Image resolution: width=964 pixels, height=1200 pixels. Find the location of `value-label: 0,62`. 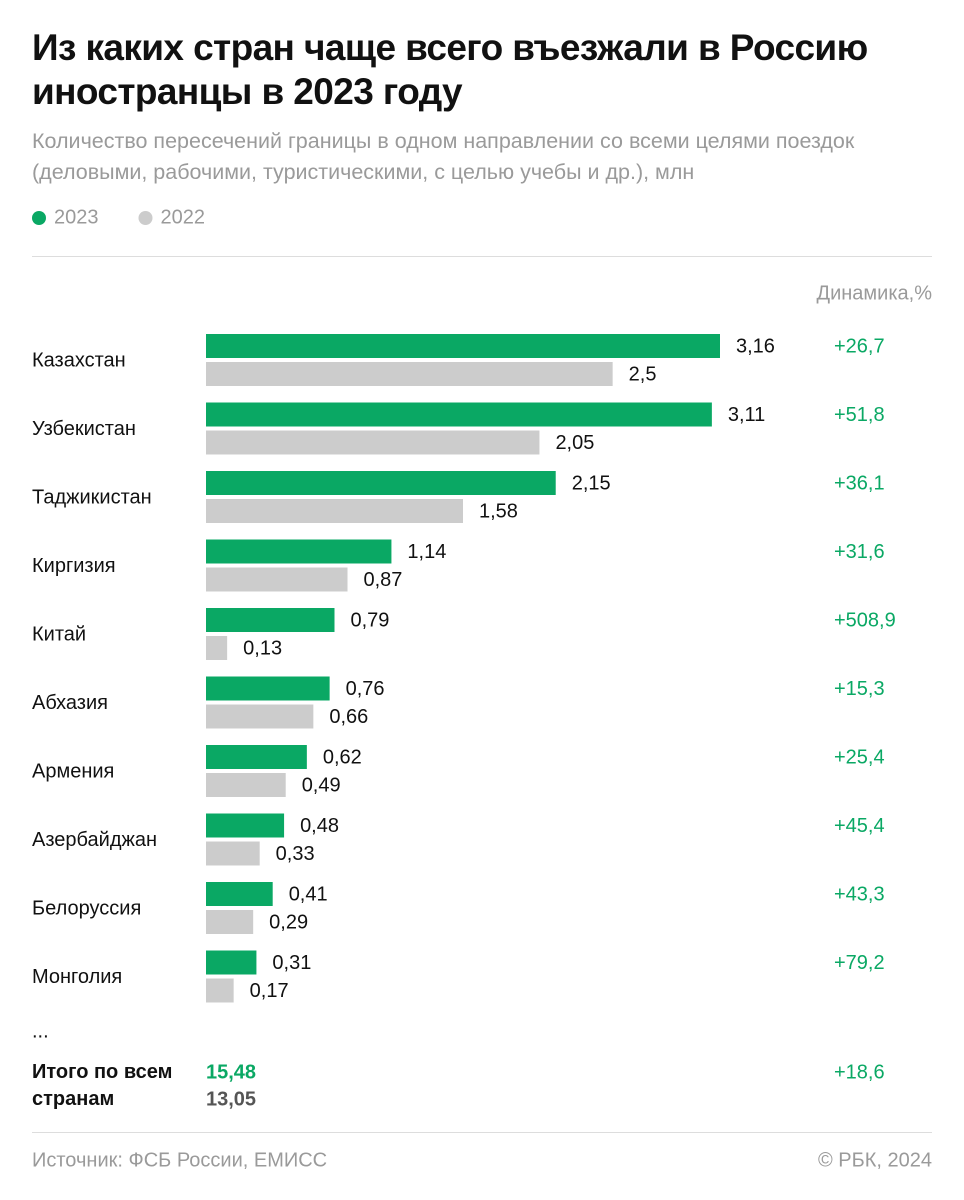

value-label: 0,62 is located at coordinates (342, 757).